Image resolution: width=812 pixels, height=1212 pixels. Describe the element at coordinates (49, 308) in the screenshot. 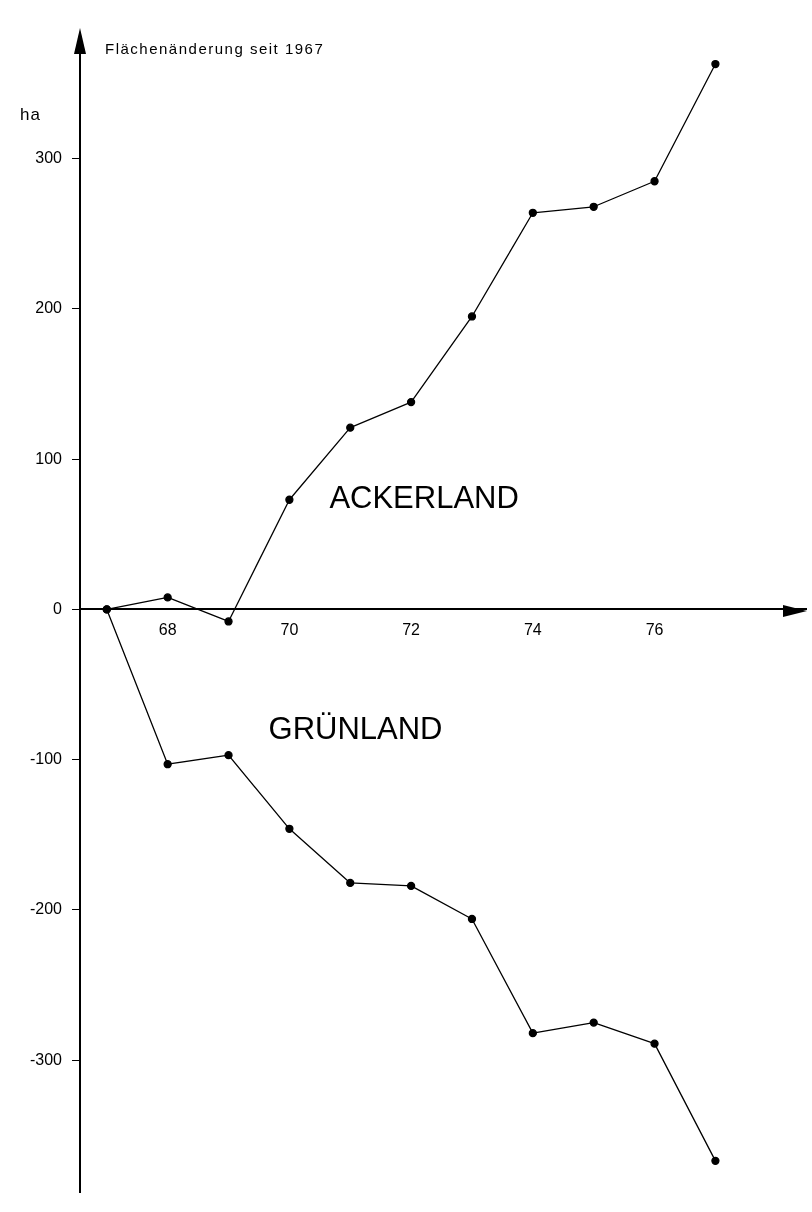

I see `y-tick-label: 200` at that location.